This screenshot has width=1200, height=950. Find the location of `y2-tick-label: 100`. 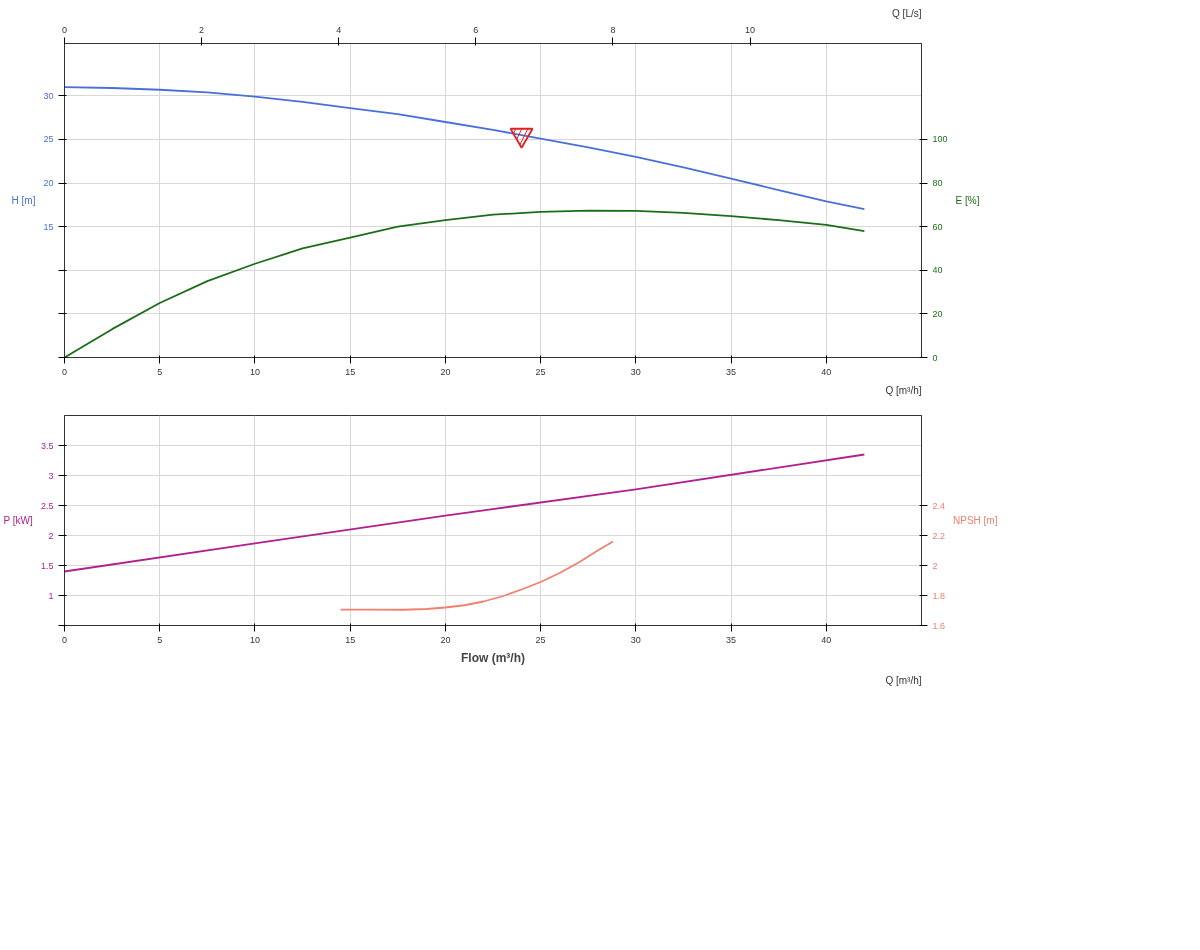

y2-tick-label: 100 is located at coordinates (940, 139).